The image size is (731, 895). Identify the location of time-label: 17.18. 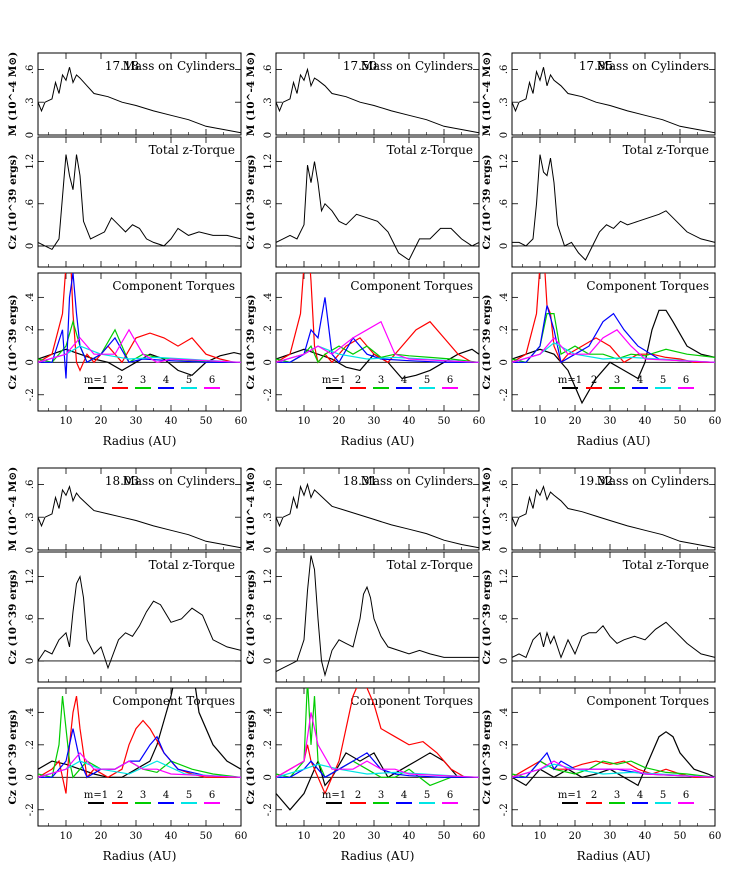
(122, 66).